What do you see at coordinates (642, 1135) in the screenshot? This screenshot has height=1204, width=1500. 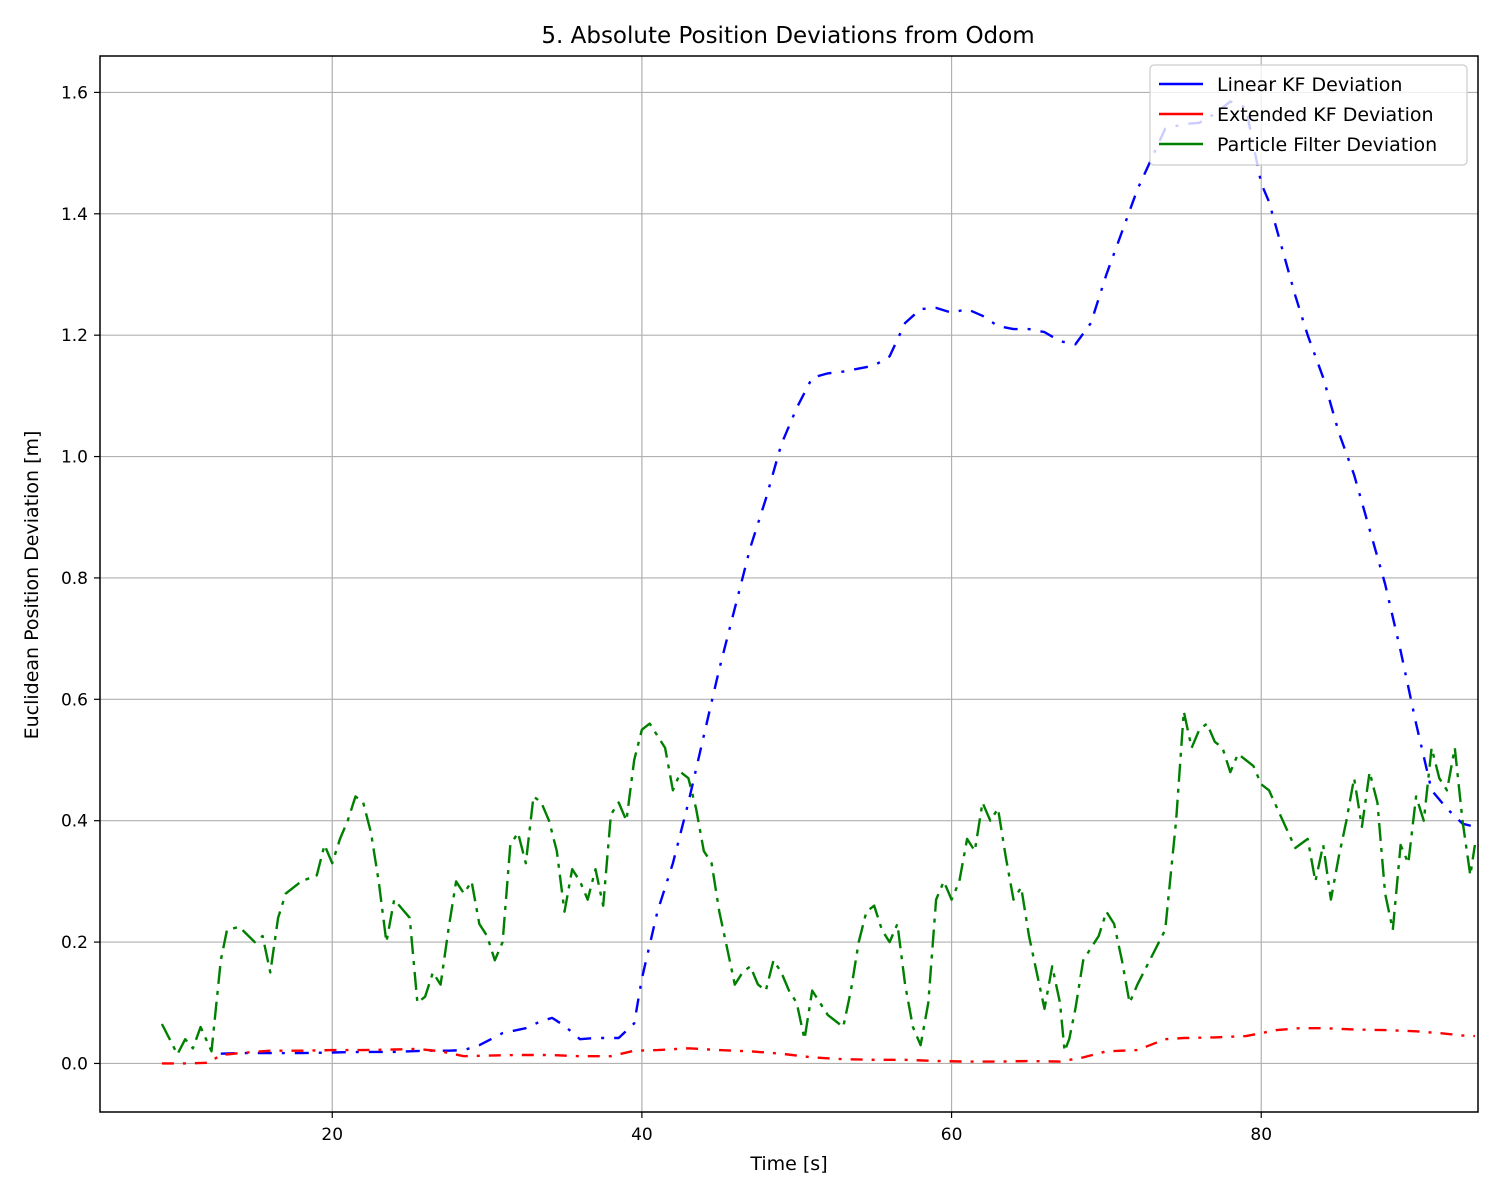 I see `x-tick-label: 40` at bounding box center [642, 1135].